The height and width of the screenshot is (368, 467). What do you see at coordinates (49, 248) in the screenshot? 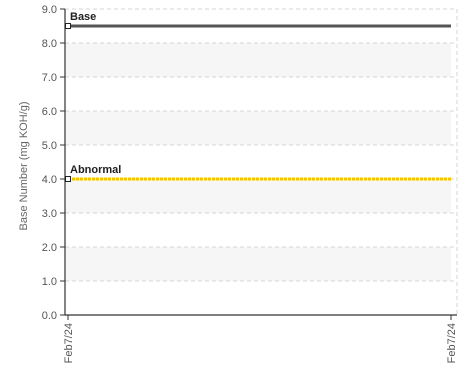
I see `y-tick-label: 2.0` at bounding box center [49, 248].